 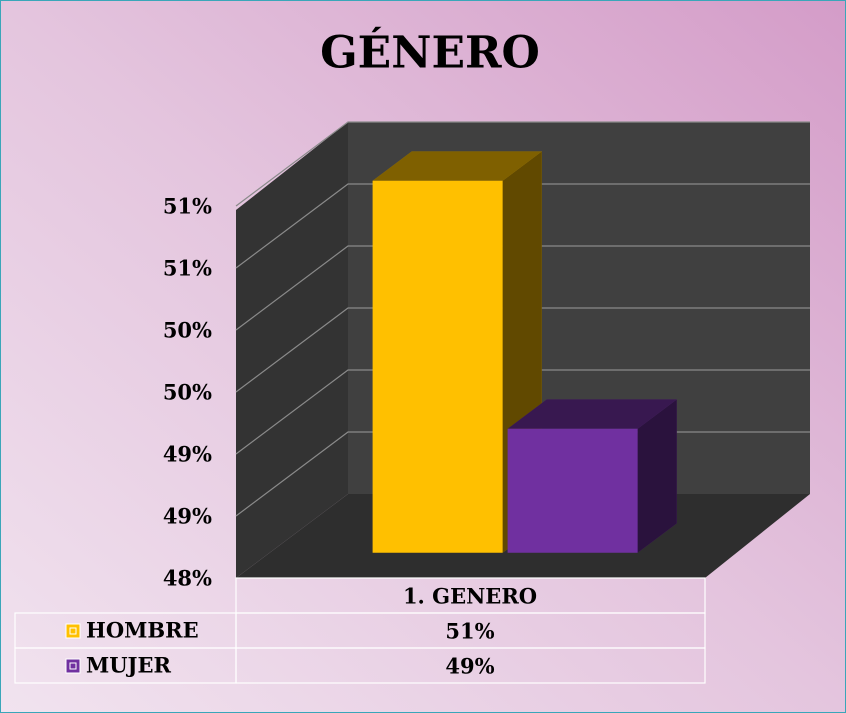 I want to click on y-tick-label: 48%, so click(x=187, y=578).